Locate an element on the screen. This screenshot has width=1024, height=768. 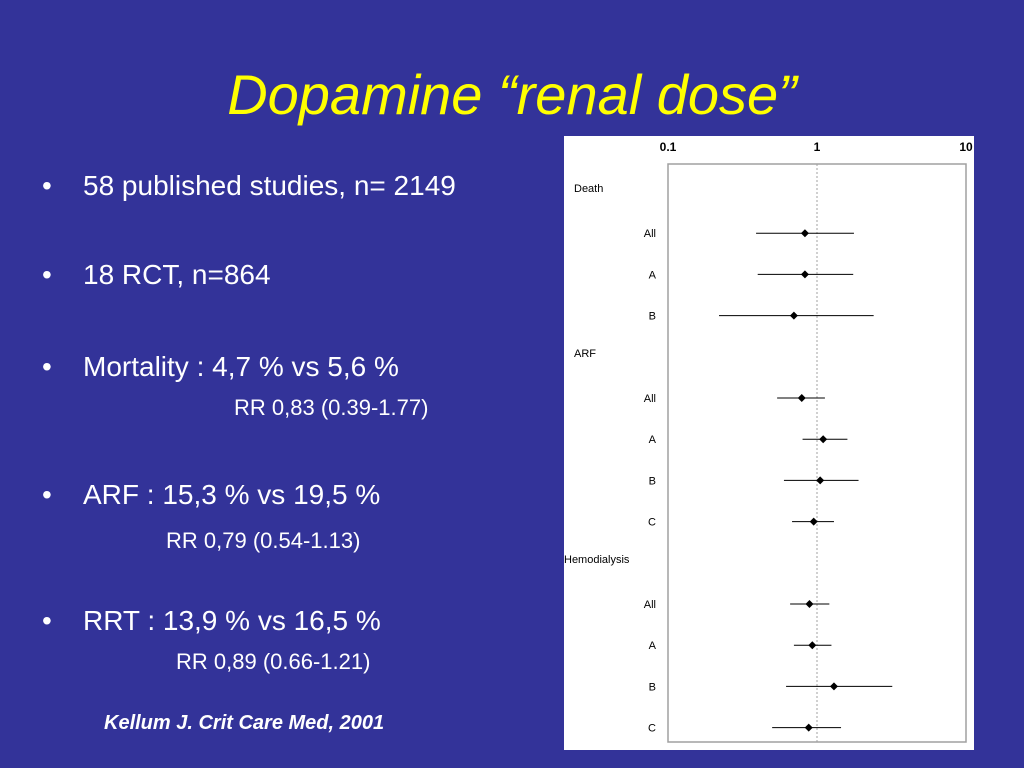
slide-title: Dopamine “renal dose” is located at coordinates (512, 94).